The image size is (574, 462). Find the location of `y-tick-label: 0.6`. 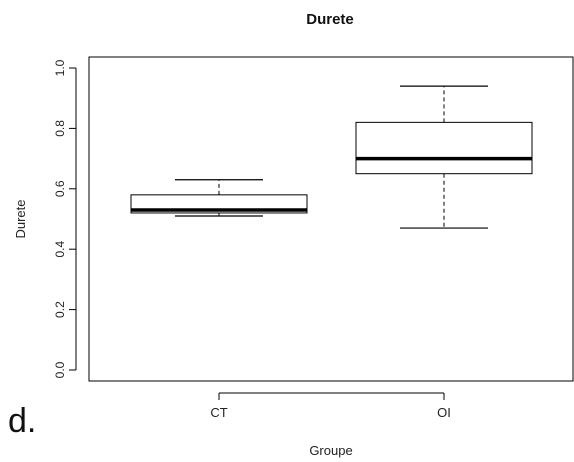

y-tick-label: 0.6 is located at coordinates (60, 188).